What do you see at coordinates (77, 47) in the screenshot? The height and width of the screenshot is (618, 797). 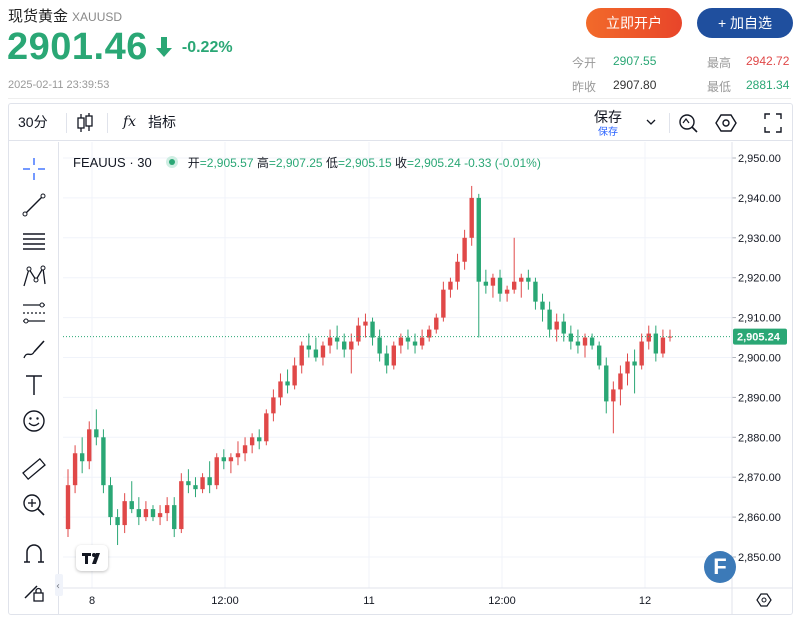 I see `current-price: 2901.46` at bounding box center [77, 47].